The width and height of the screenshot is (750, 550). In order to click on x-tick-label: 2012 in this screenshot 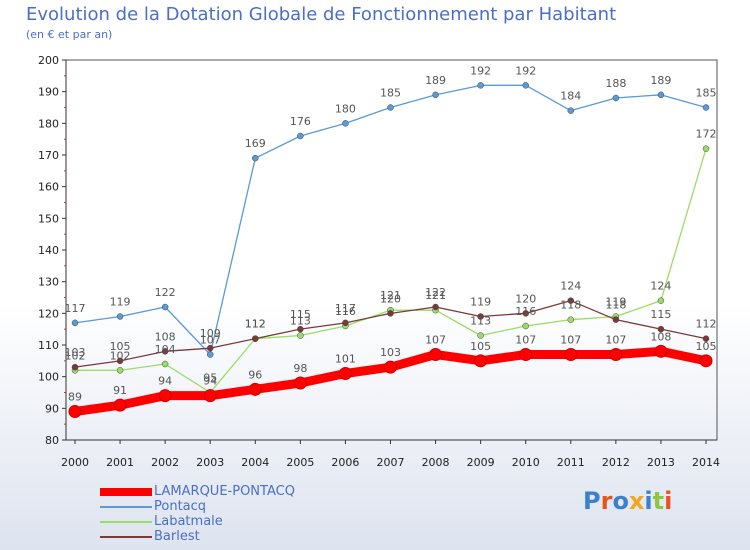, I will do `click(616, 462)`.